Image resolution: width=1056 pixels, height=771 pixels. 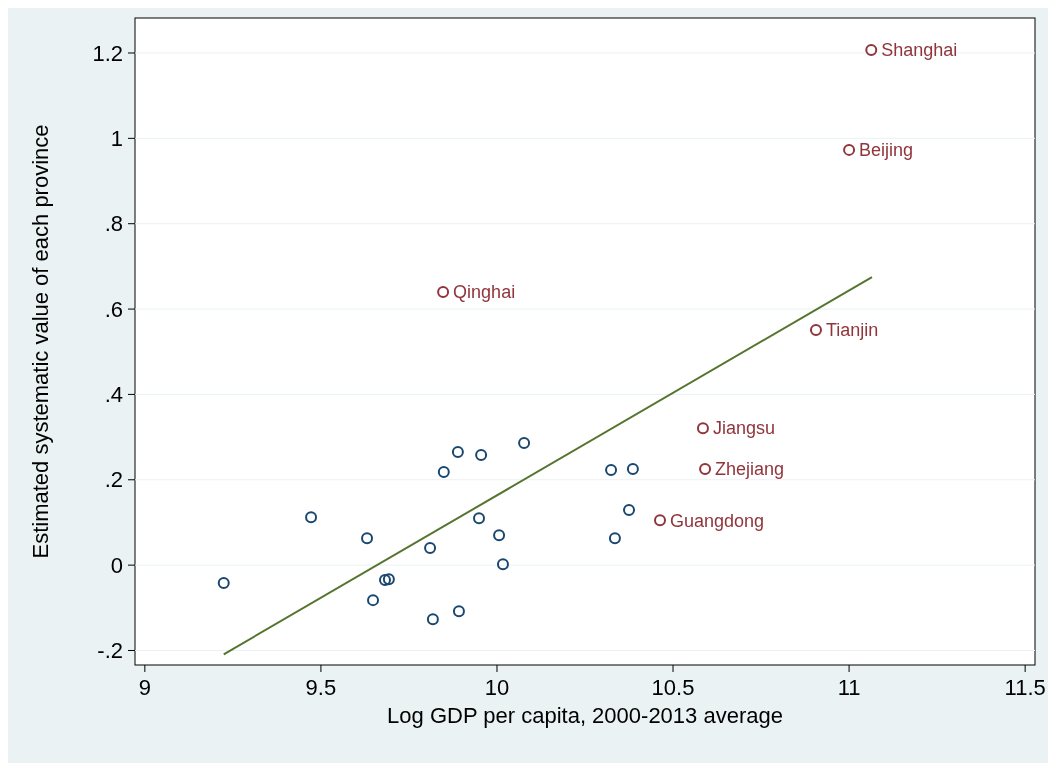 What do you see at coordinates (919, 50) in the screenshot?
I see `annotation: Shanghai` at bounding box center [919, 50].